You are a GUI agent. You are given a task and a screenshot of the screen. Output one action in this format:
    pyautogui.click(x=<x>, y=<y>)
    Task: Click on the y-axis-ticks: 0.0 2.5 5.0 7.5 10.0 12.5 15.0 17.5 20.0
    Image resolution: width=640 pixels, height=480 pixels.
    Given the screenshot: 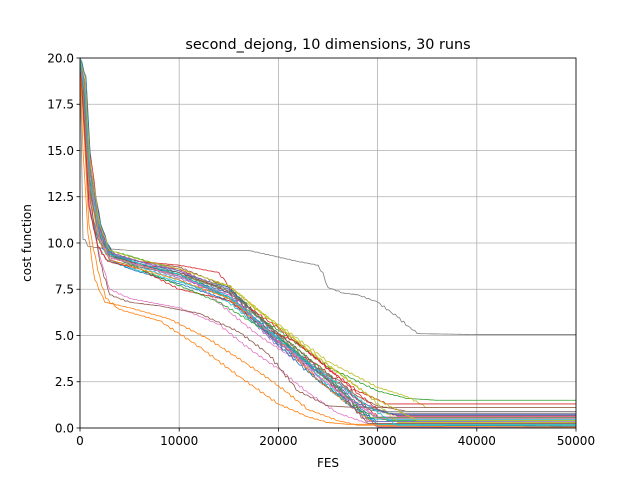 What is the action you would take?
    pyautogui.click(x=63, y=243)
    